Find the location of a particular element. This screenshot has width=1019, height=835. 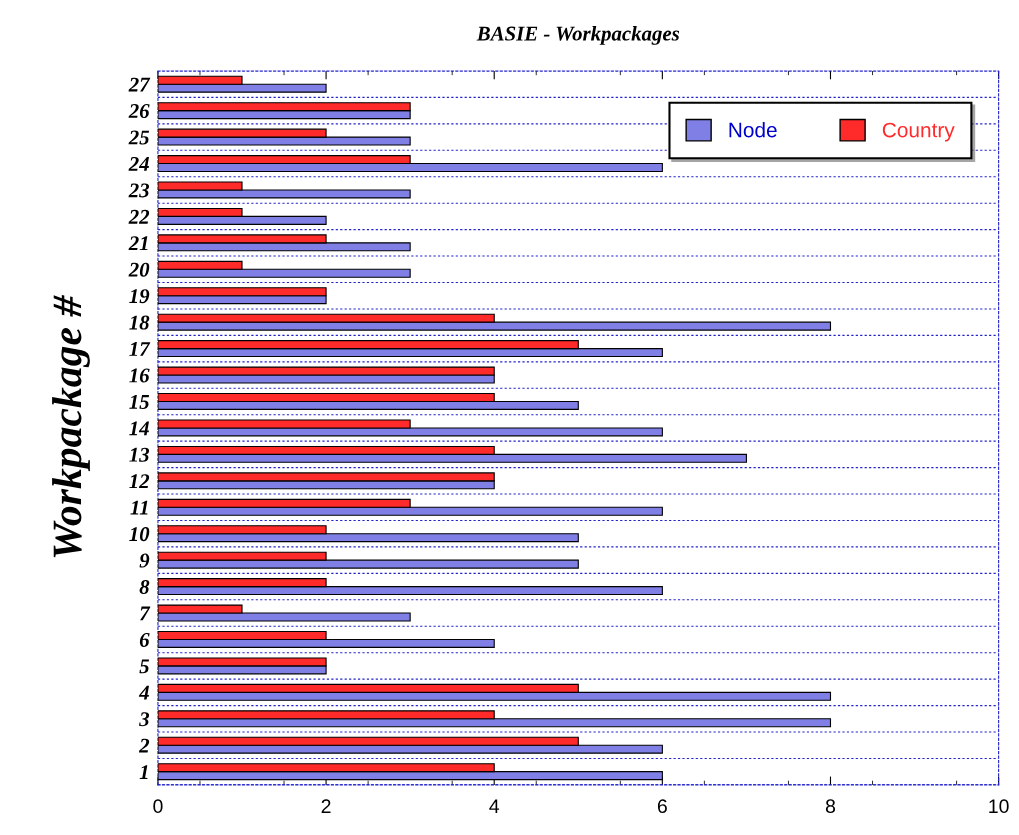

y-tick-label: 19 is located at coordinates (139, 296).